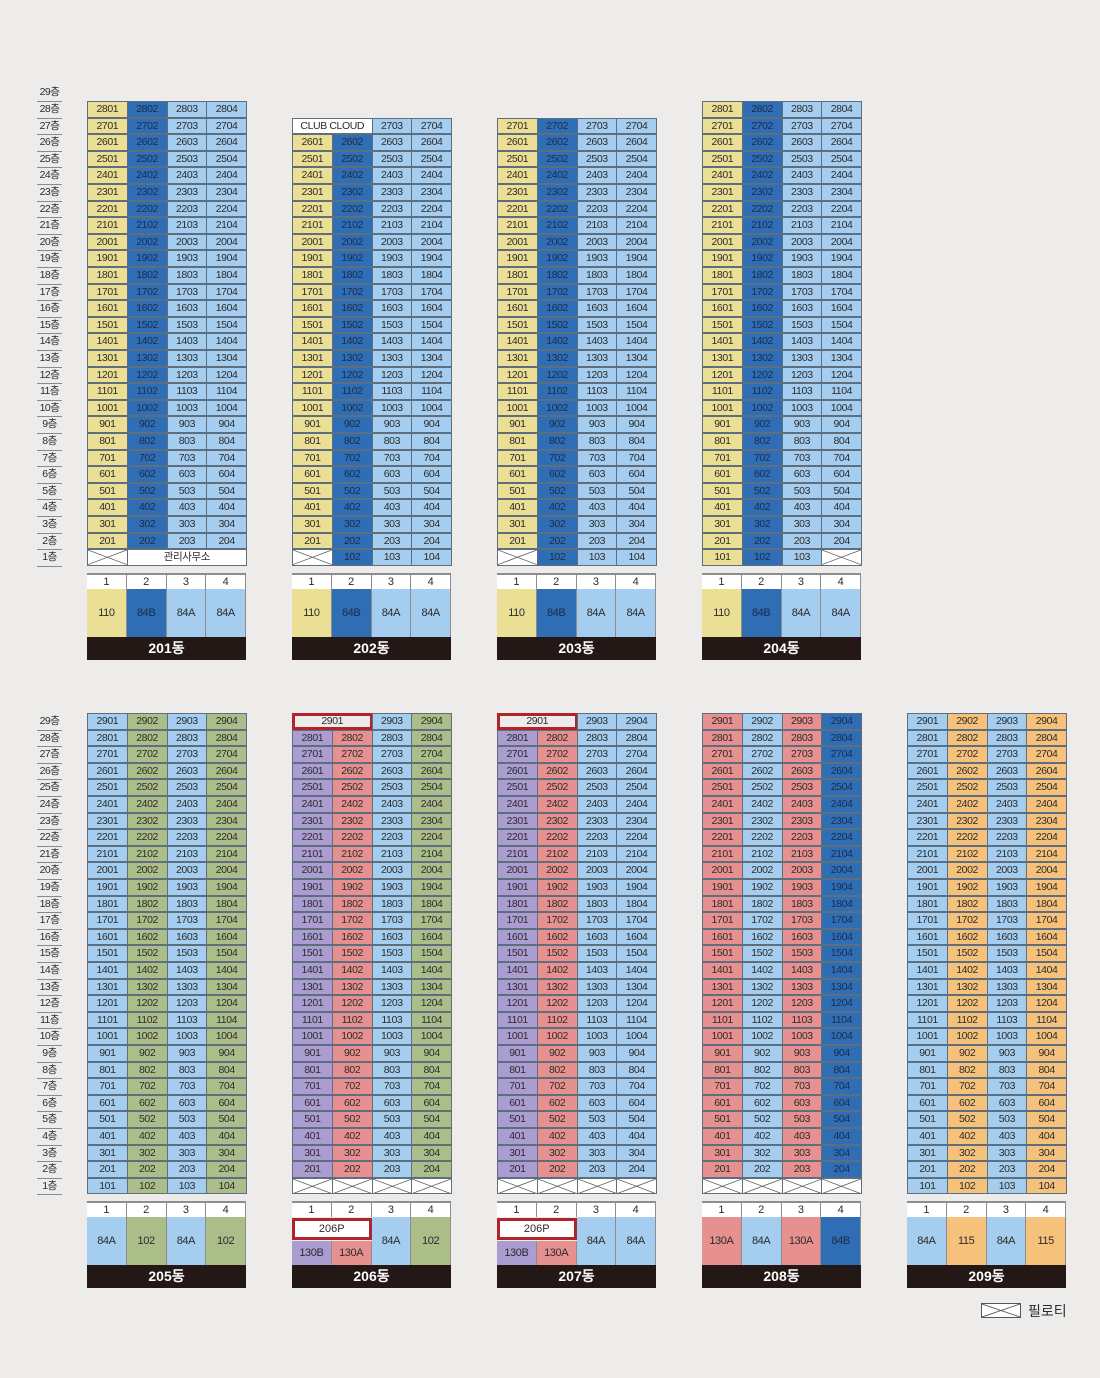 The height and width of the screenshot is (1378, 1100). Describe the element at coordinates (312, 491) in the screenshot. I see `unit-cell: 501` at that location.